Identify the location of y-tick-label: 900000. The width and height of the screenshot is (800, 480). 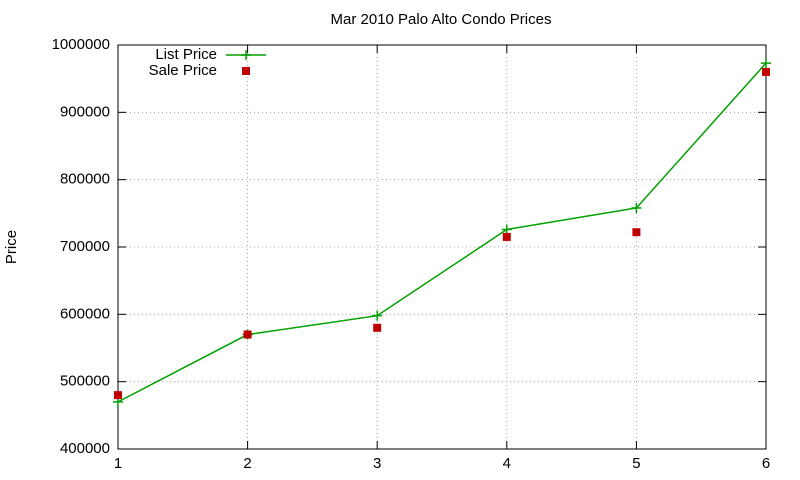
(85, 111).